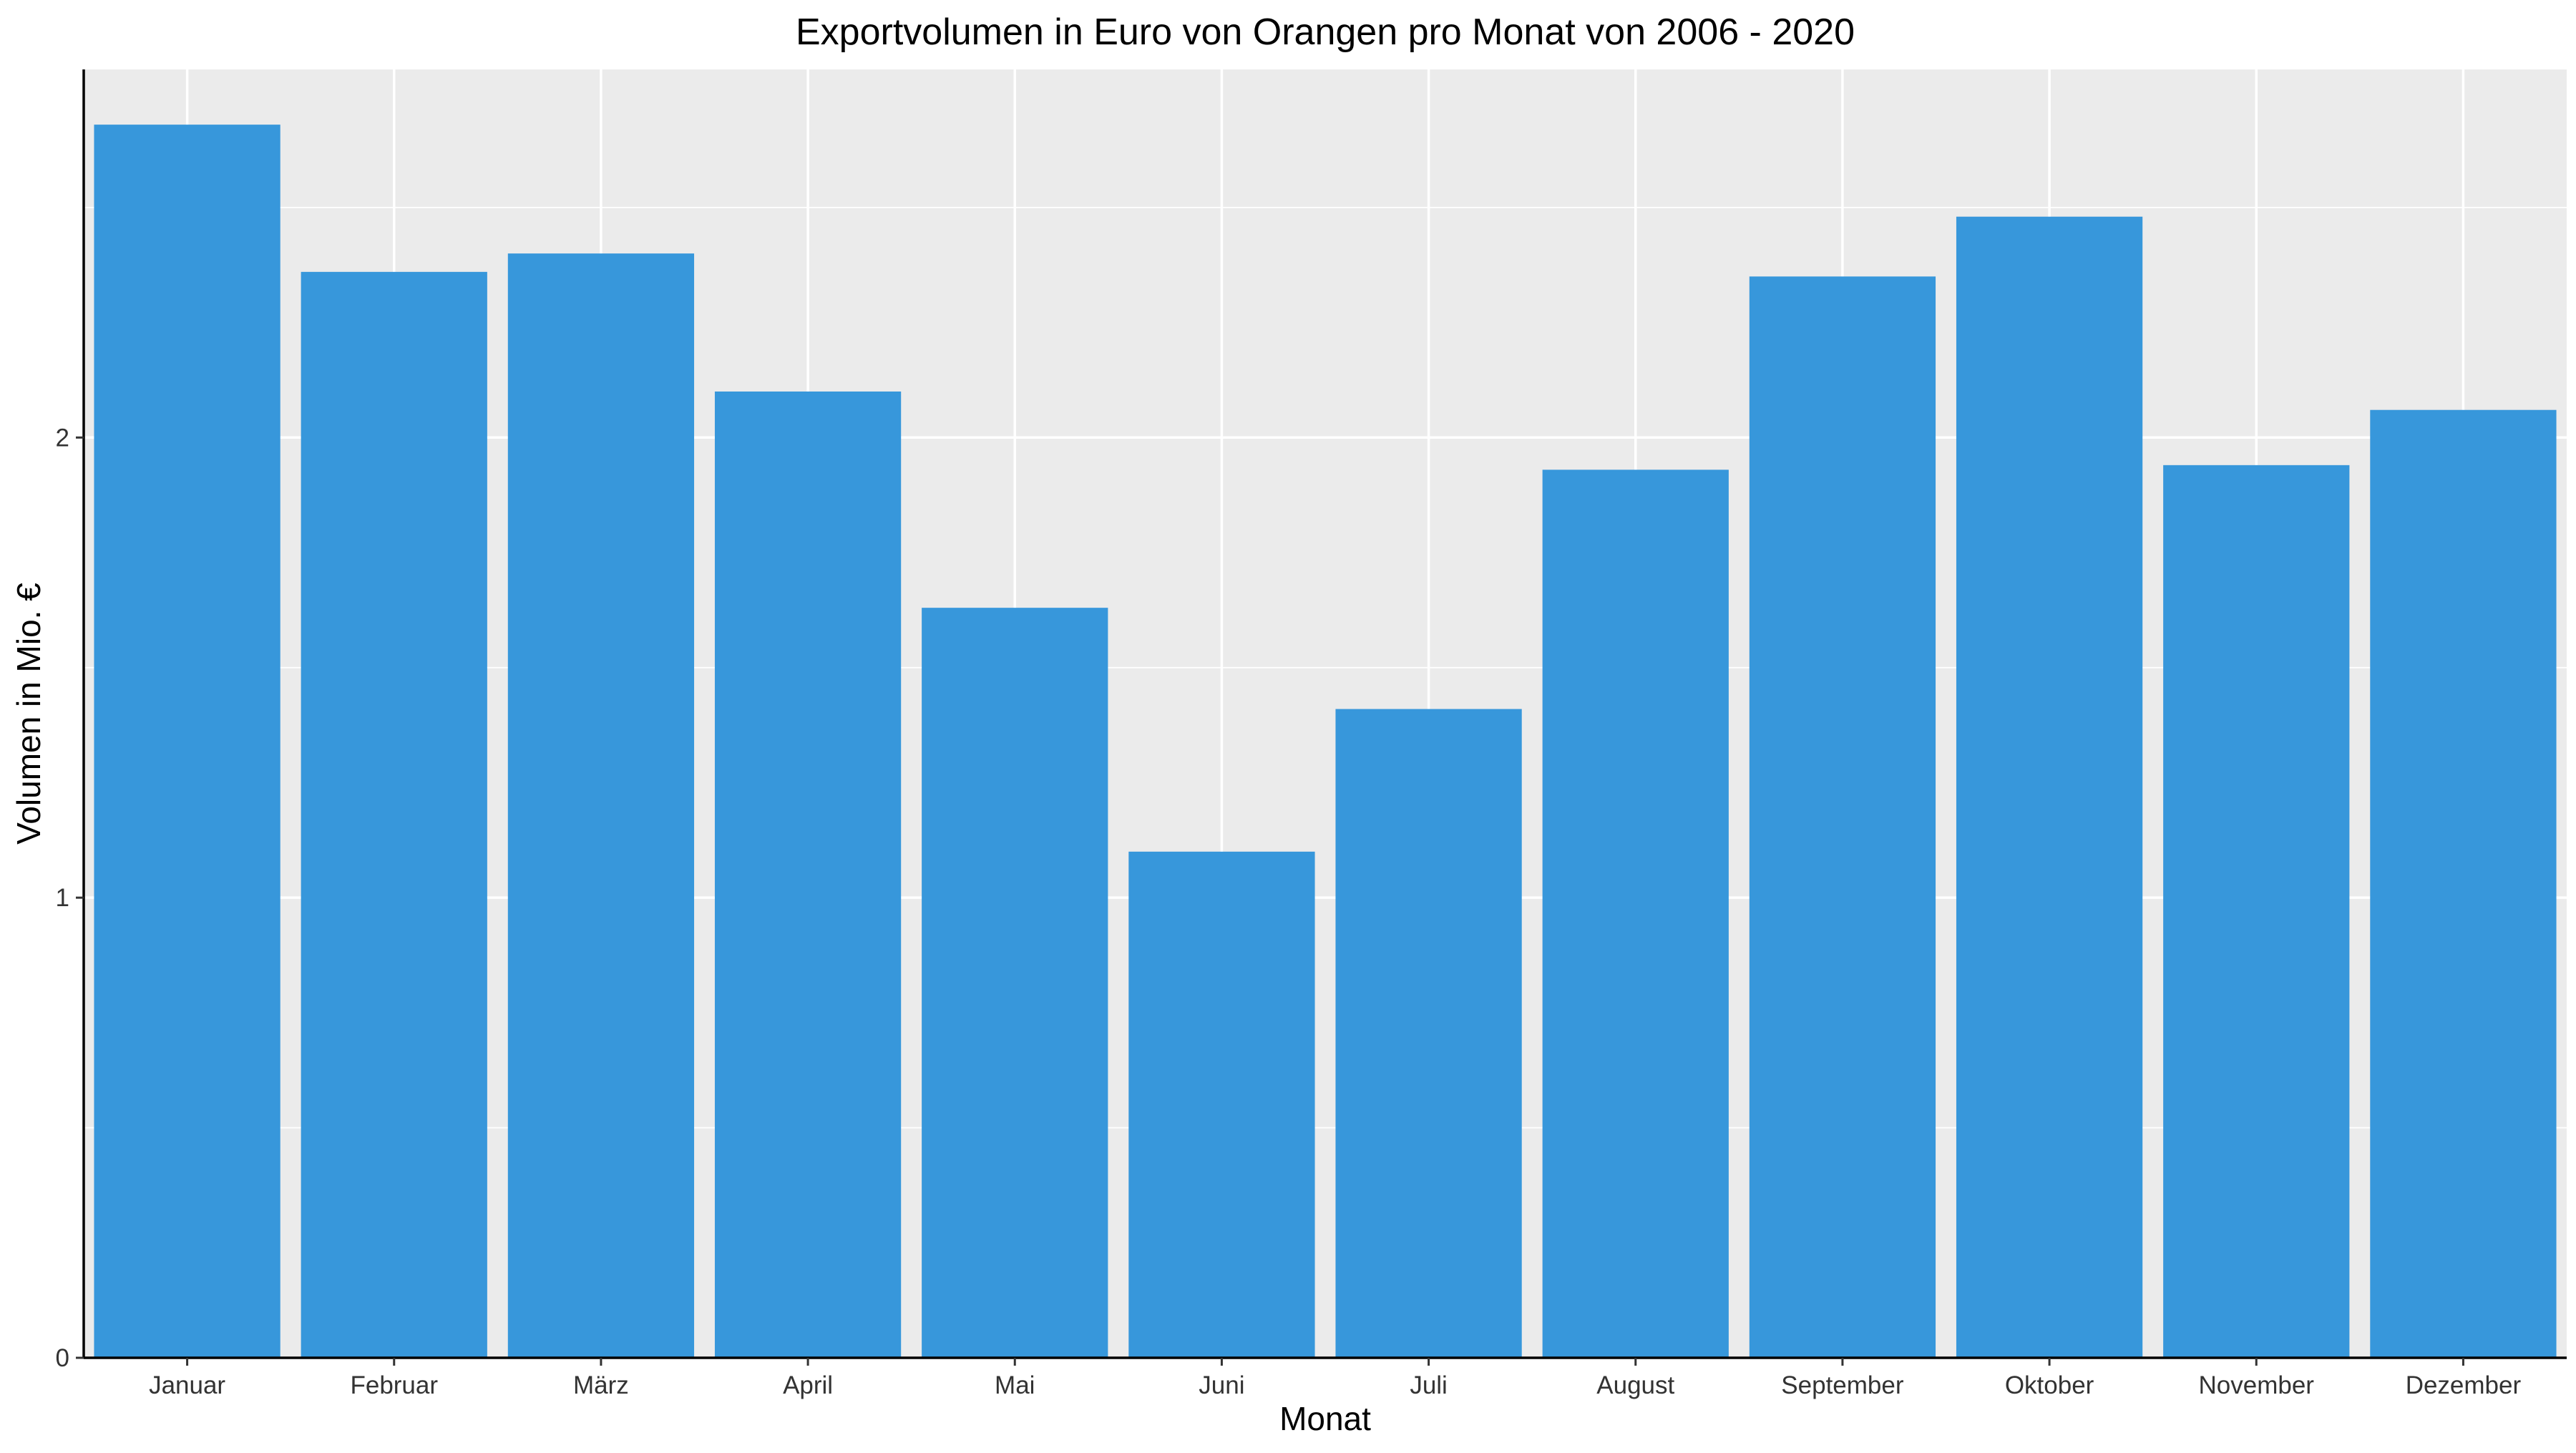 This screenshot has height=1453, width=2576. What do you see at coordinates (2049, 787) in the screenshot?
I see `bar-oktober` at bounding box center [2049, 787].